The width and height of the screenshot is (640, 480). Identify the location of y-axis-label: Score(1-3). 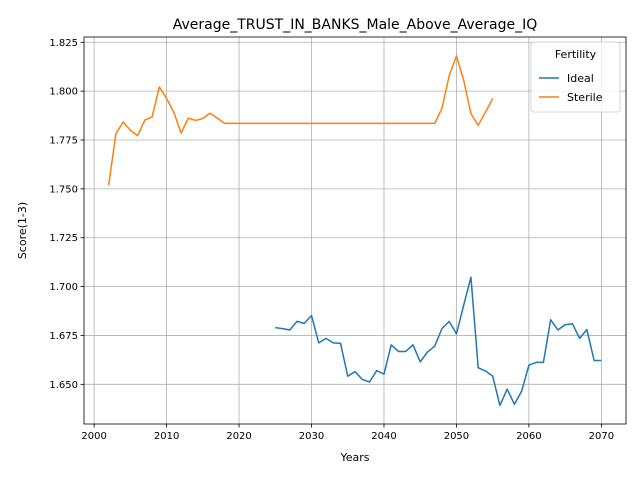
(22, 230).